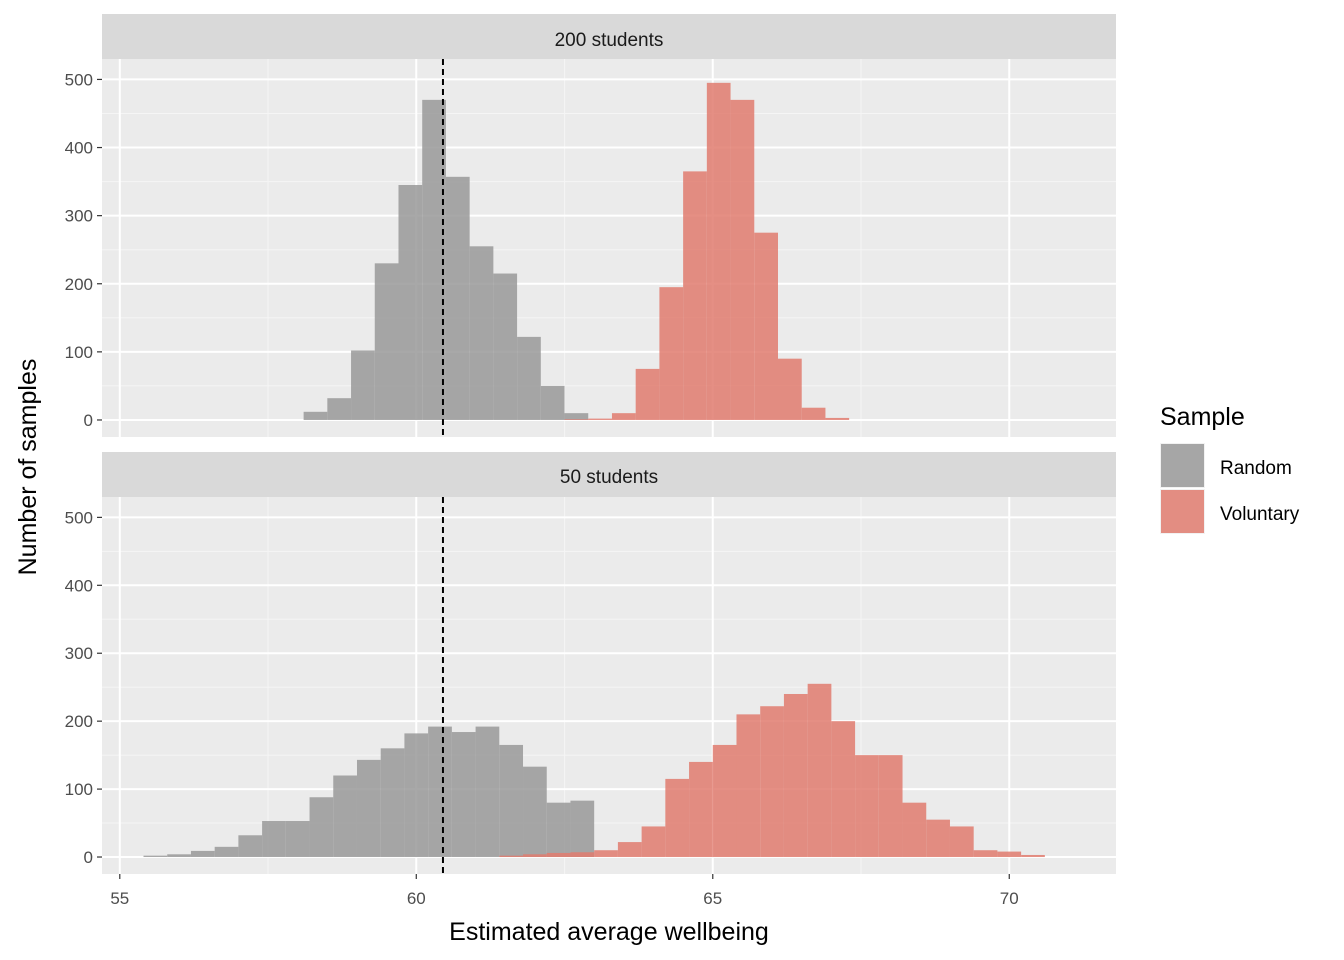 The width and height of the screenshot is (1344, 960). Describe the element at coordinates (88, 420) in the screenshot. I see `y-tick-label: 0` at that location.